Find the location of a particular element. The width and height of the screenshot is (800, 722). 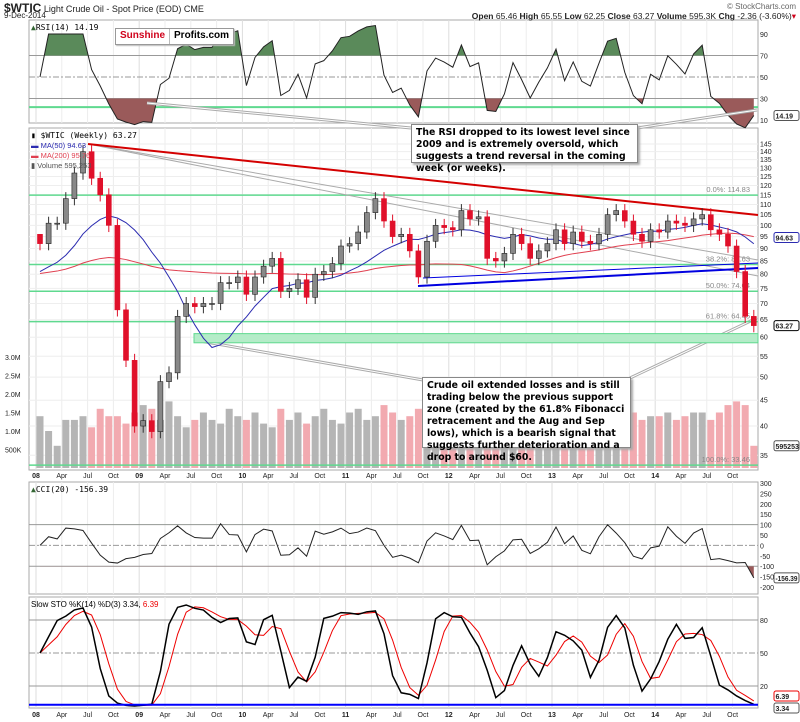

sto-tick-label: 20 is located at coordinates (764, 687).